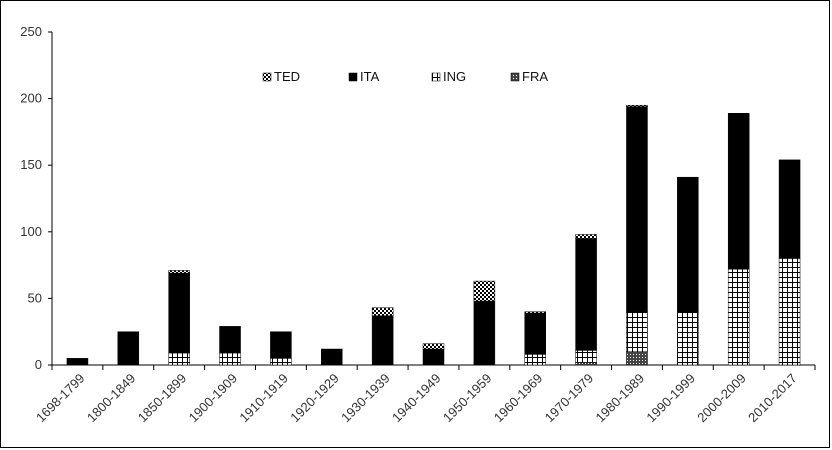  I want to click on x-tick-label: 1950-1959, so click(467, 398).